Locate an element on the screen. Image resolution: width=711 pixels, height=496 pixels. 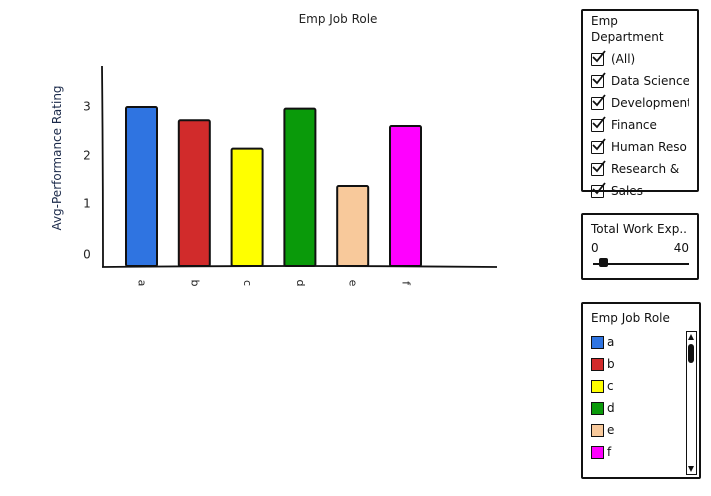
department-filter-title: Emp Department is located at coordinates (627, 29).